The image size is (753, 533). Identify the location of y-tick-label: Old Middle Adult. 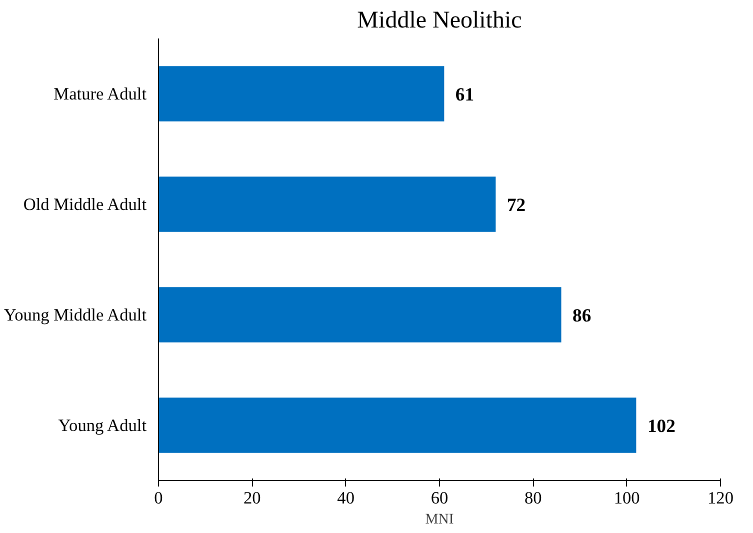
(85, 204).